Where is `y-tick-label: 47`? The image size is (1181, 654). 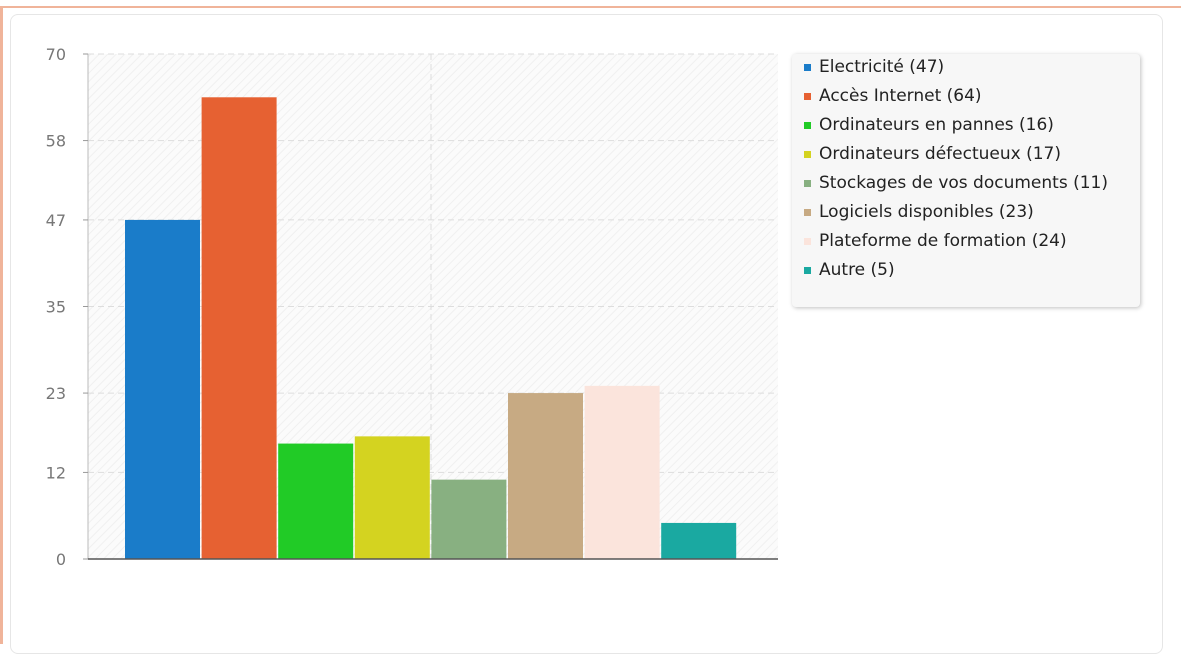 y-tick-label: 47 is located at coordinates (56, 220).